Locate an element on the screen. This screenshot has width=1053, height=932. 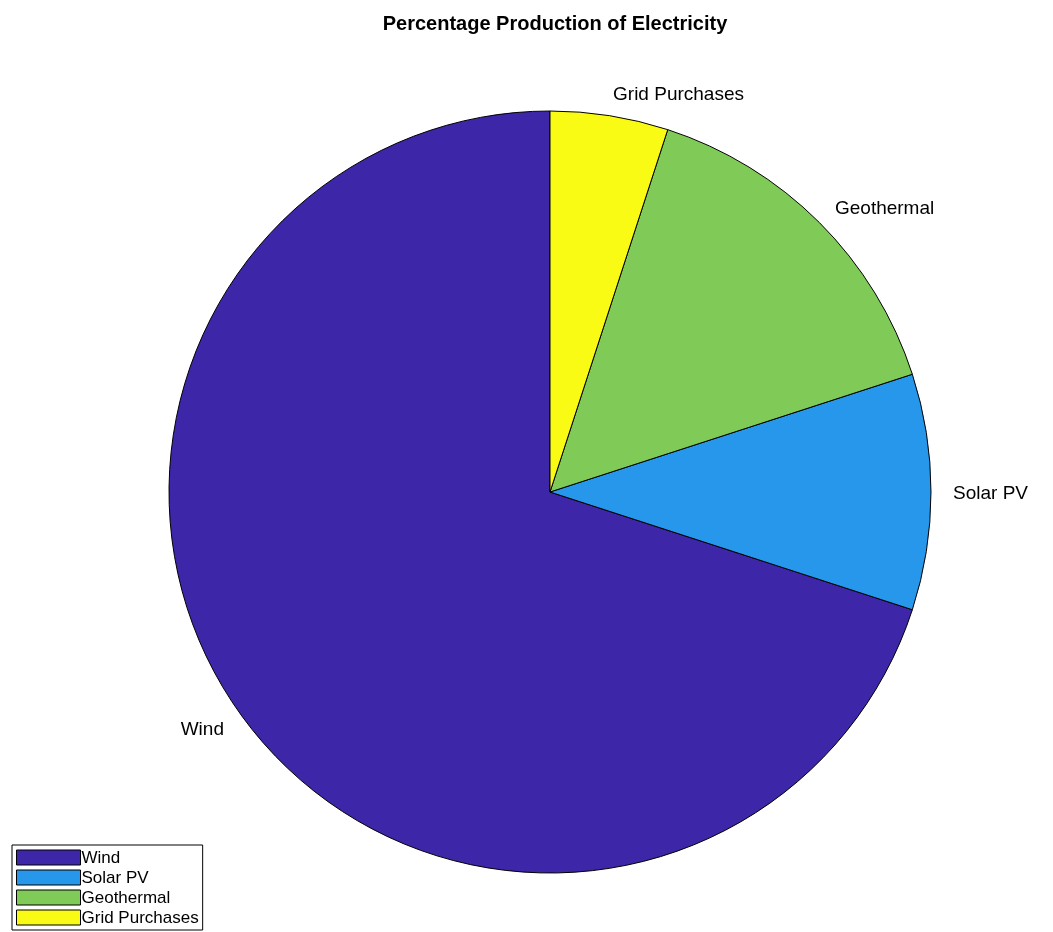
chart-title: Percentage Production of Electricity is located at coordinates (555, 23).